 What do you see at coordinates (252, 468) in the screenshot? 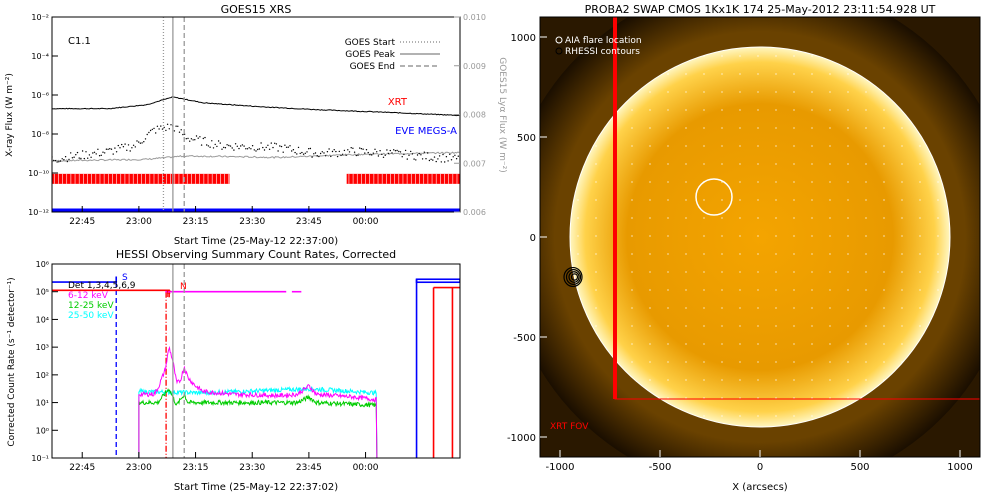
I see `hessi-x-tick-label: 23:30` at bounding box center [252, 468].